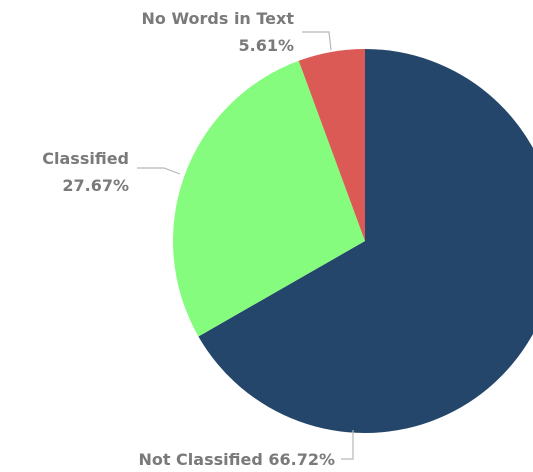 The height and width of the screenshot is (472, 533). I want to click on leader-line-no-words, so click(317, 41).